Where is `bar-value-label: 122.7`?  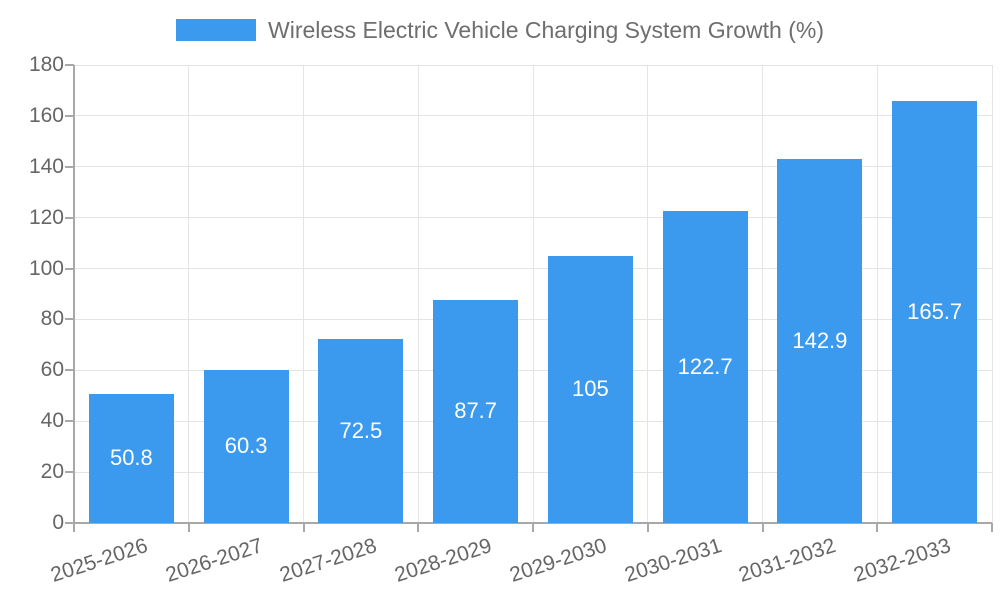 bar-value-label: 122.7 is located at coordinates (705, 366).